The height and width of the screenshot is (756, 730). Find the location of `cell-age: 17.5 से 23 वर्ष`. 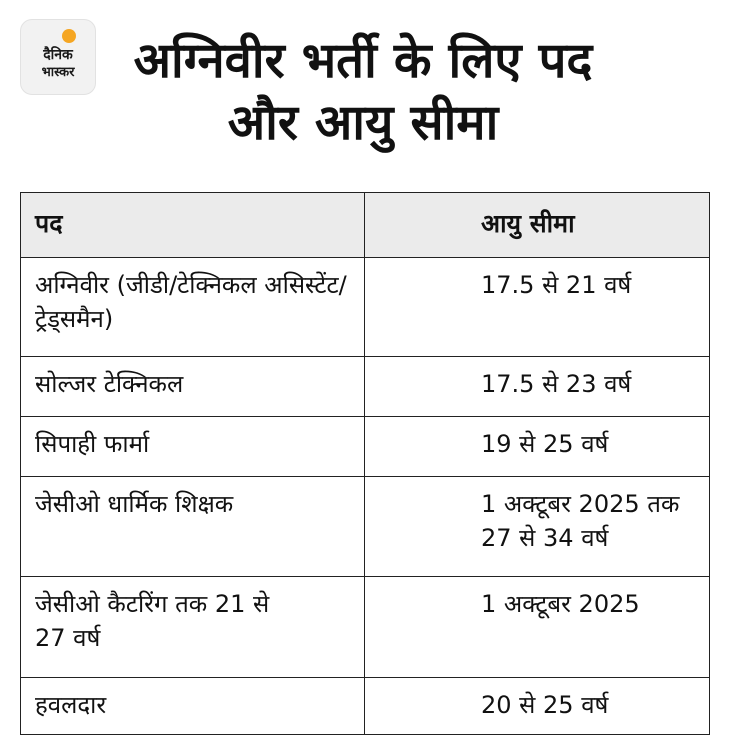

cell-age: 17.5 से 23 वर्ष is located at coordinates (556, 384).